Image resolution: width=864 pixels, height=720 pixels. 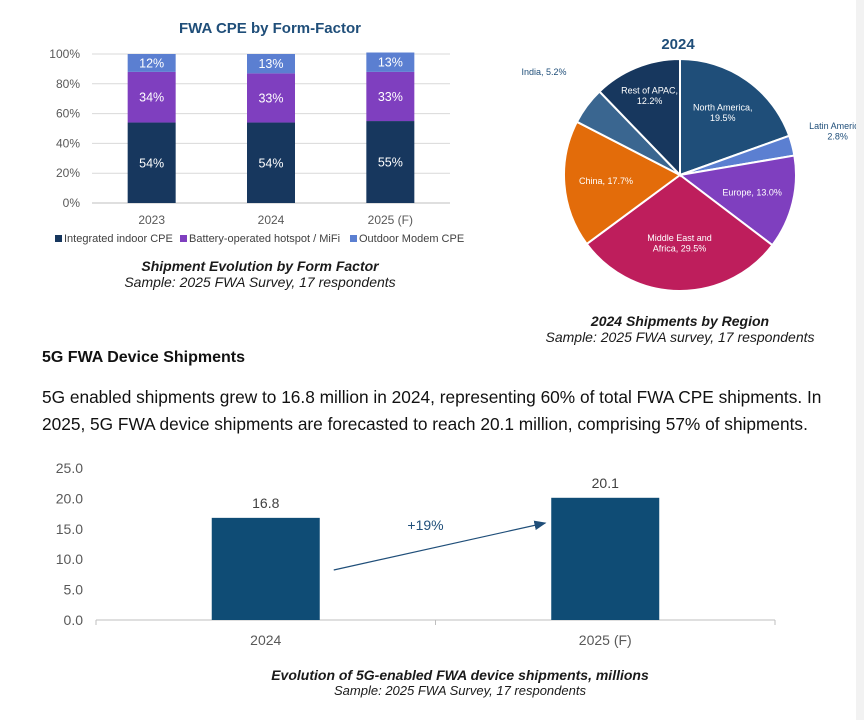 I want to click on y-tick-label: 15.0, so click(x=69, y=529).